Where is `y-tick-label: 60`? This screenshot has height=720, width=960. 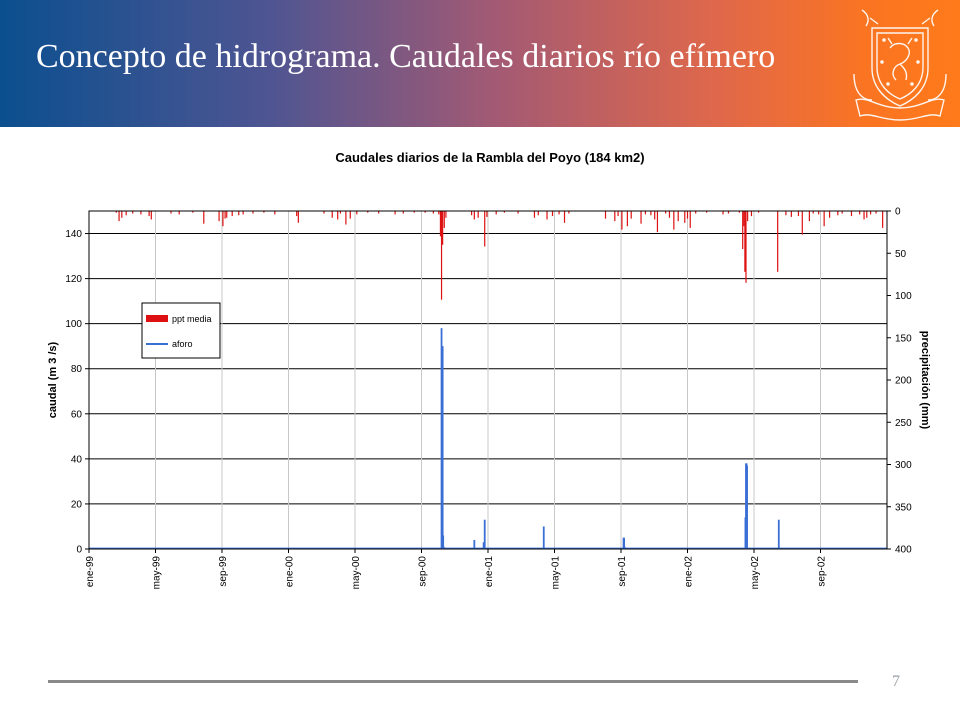
y-tick-label: 60 is located at coordinates (77, 414).